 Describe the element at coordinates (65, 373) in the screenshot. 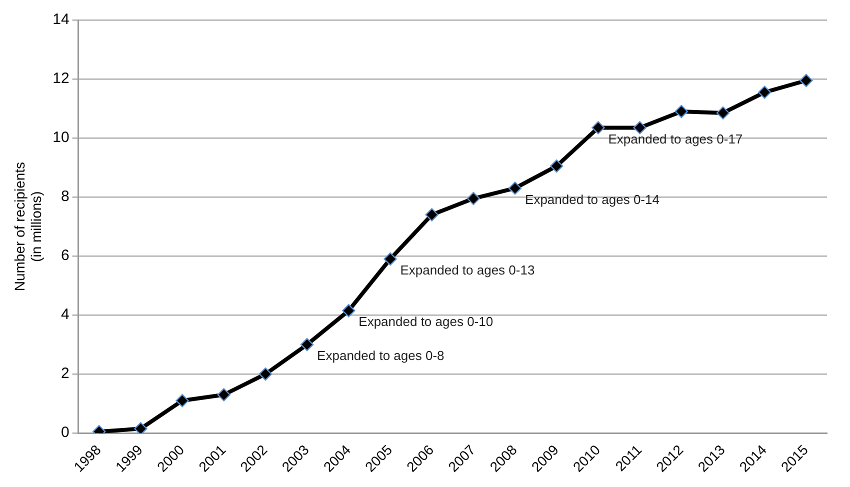

I see `y-tick-label: 2` at that location.